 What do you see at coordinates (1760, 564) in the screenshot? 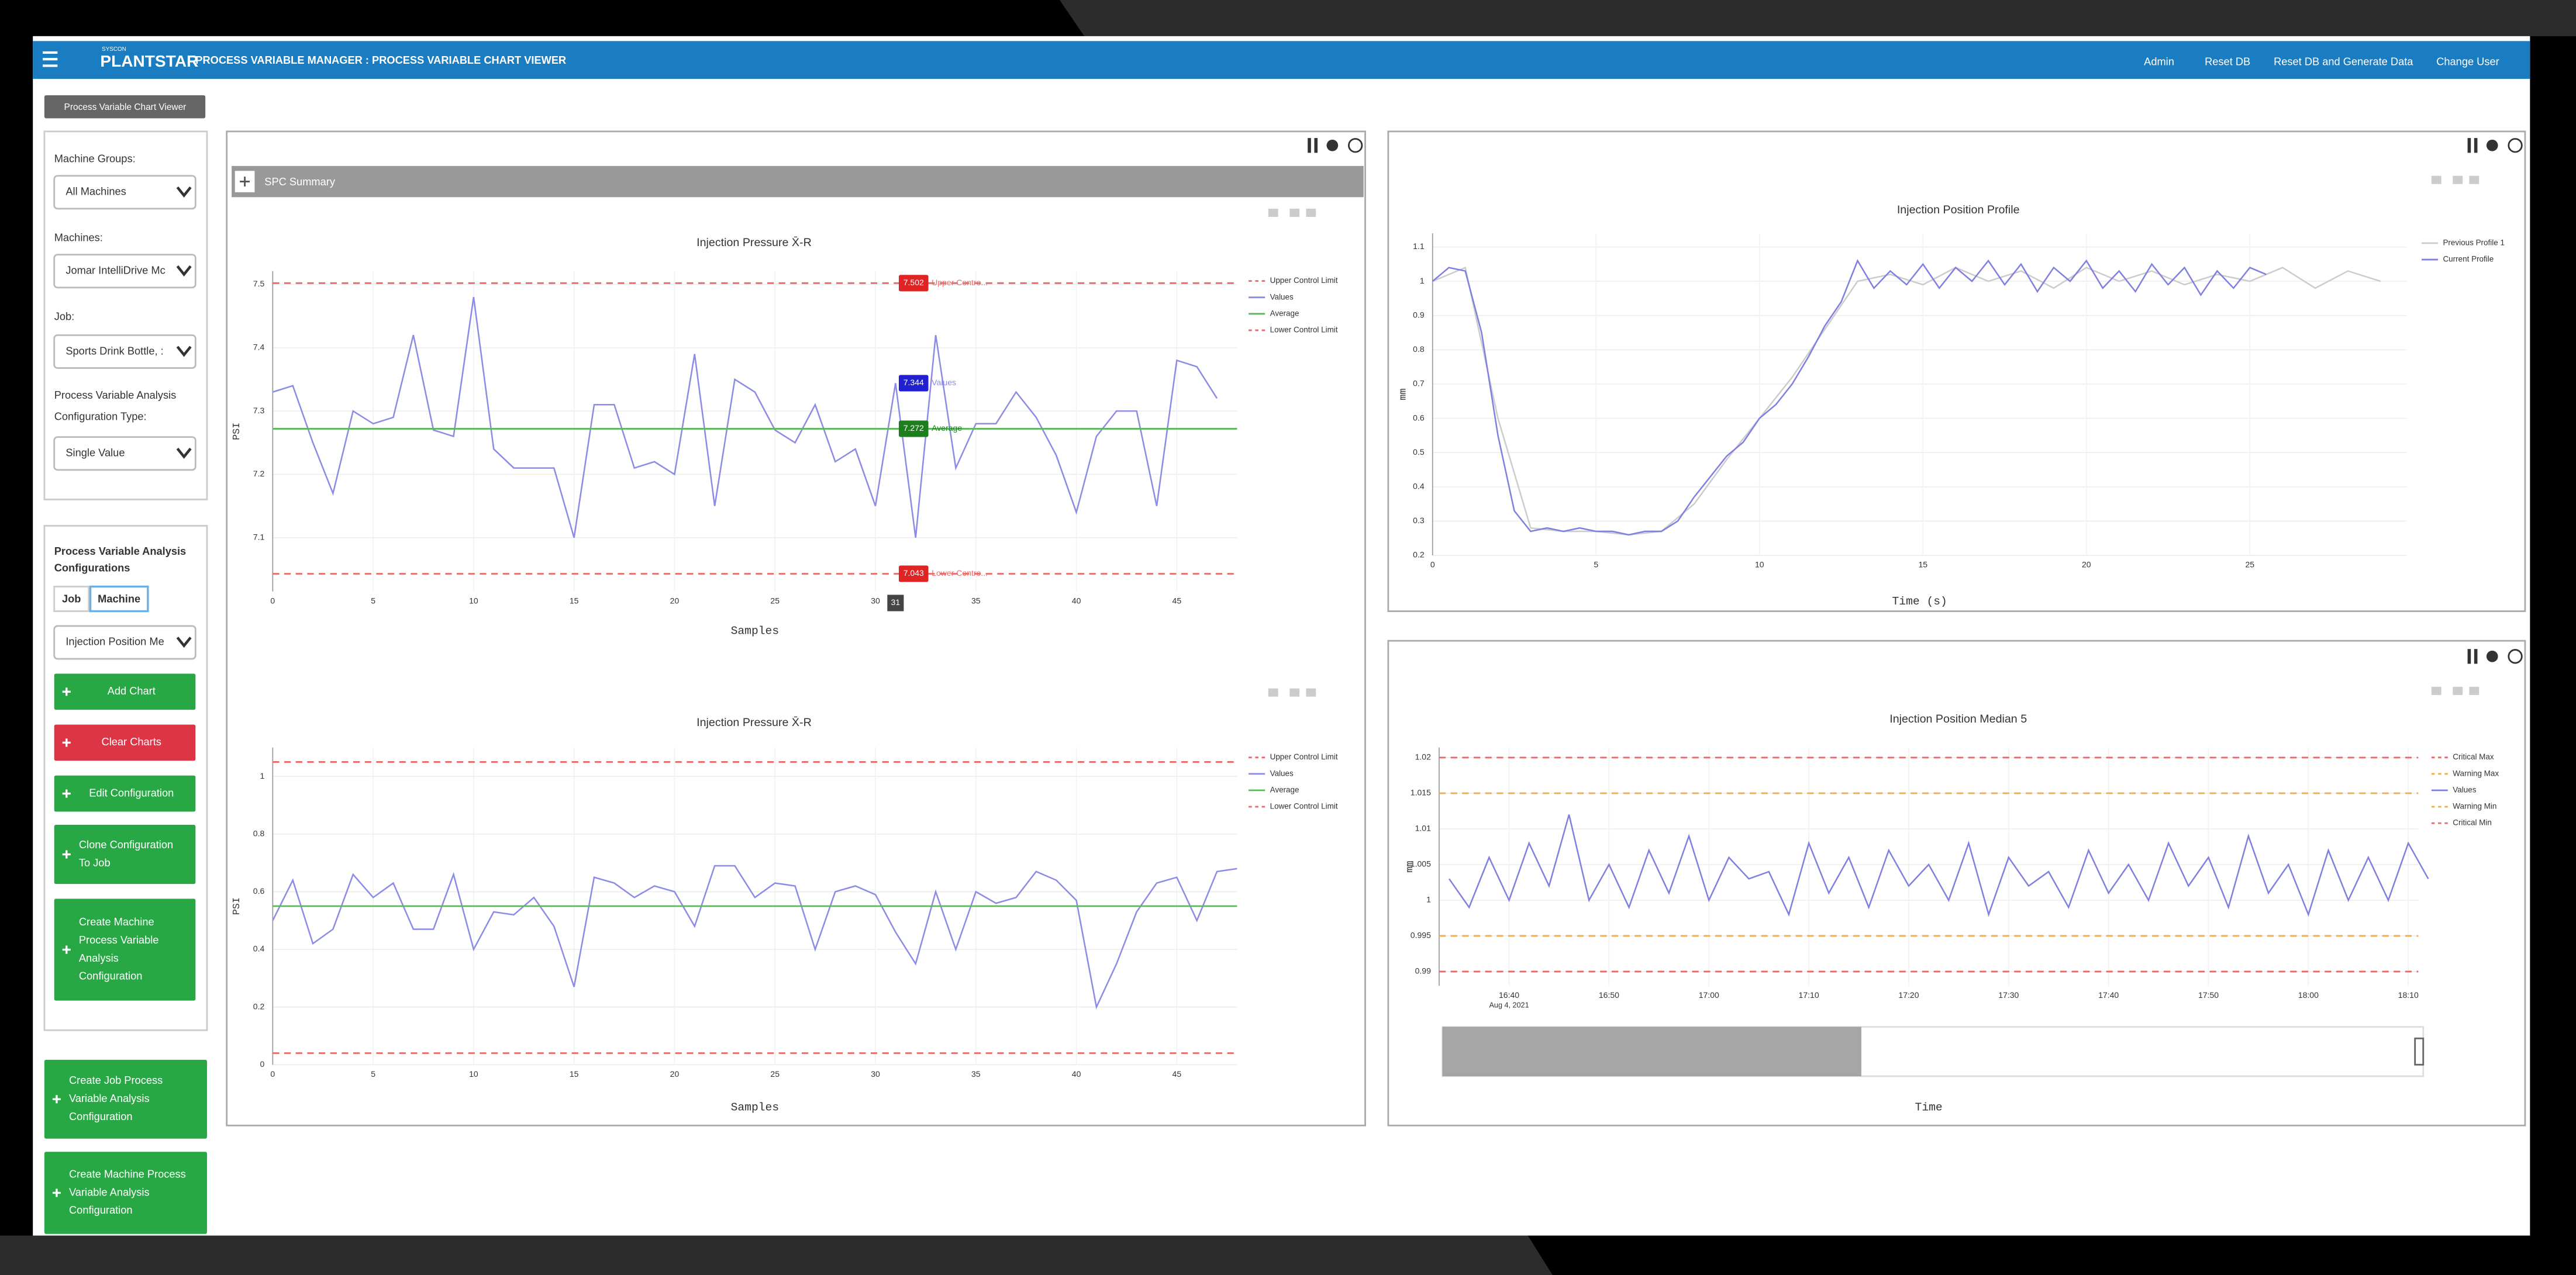
I see `x-tick-label: 10` at bounding box center [1760, 564].